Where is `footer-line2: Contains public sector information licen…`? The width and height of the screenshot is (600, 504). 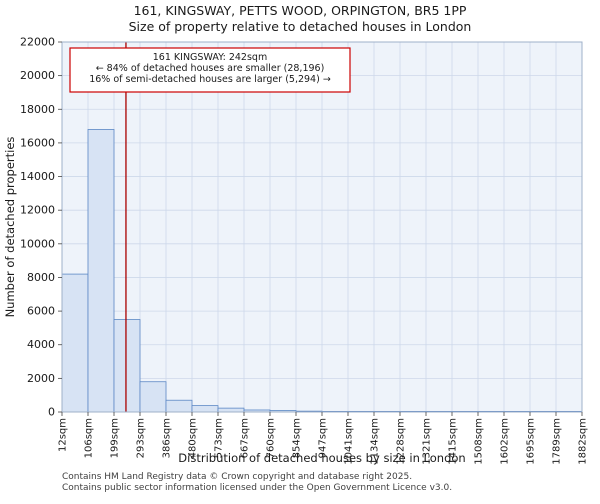
footer-line2: Contains public sector information licen… is located at coordinates (257, 488).